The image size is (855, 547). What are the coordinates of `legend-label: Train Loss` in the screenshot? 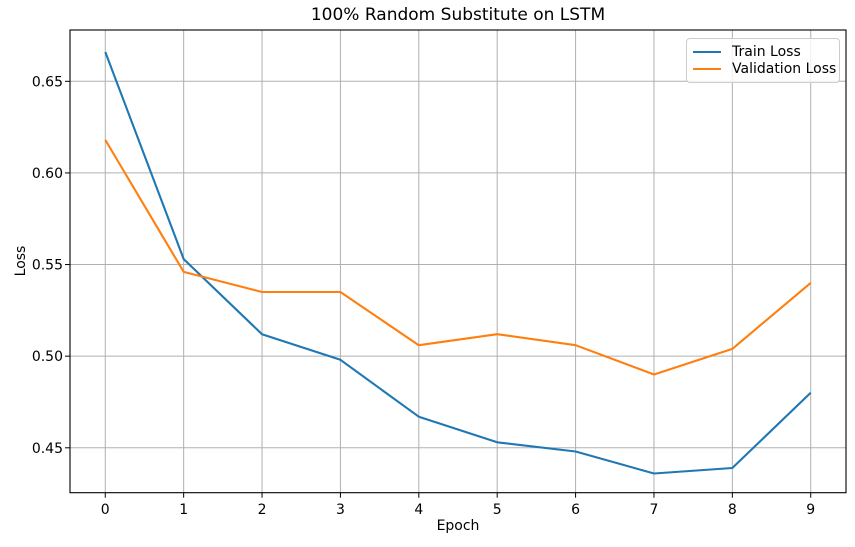 It's located at (766, 51).